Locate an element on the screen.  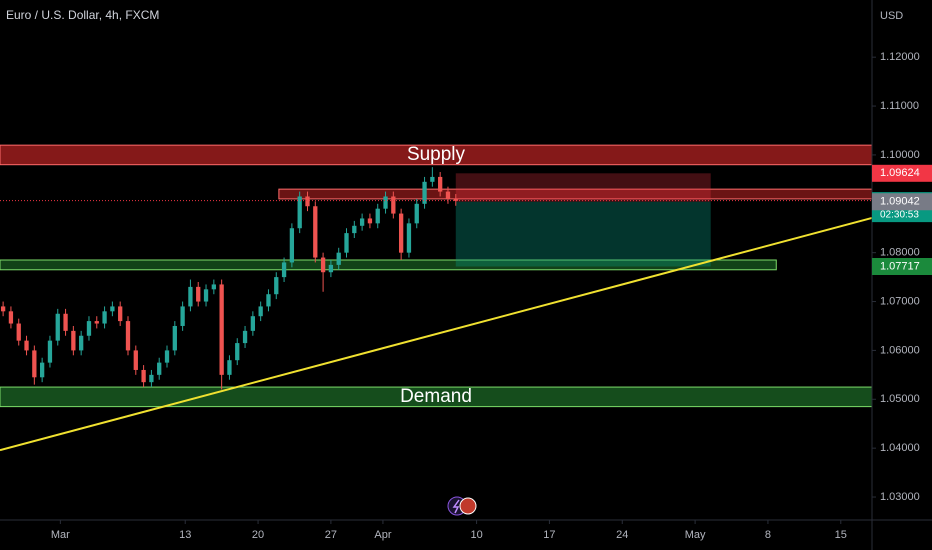
price-tag-countdown: 02:30:53 is located at coordinates (899, 214).